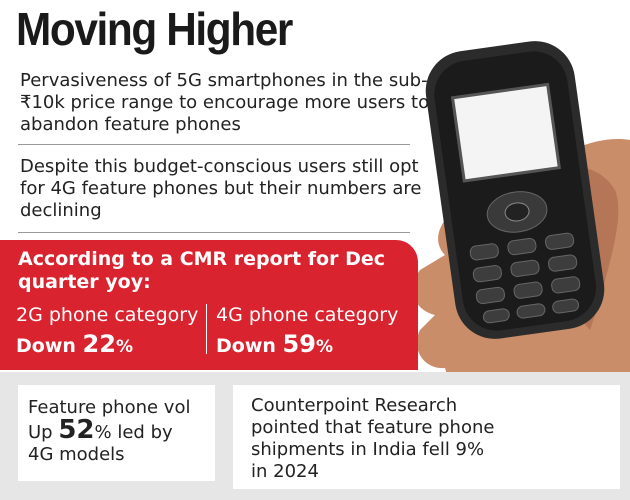 The width and height of the screenshot is (630, 500). I want to click on value: 52, so click(76, 430).